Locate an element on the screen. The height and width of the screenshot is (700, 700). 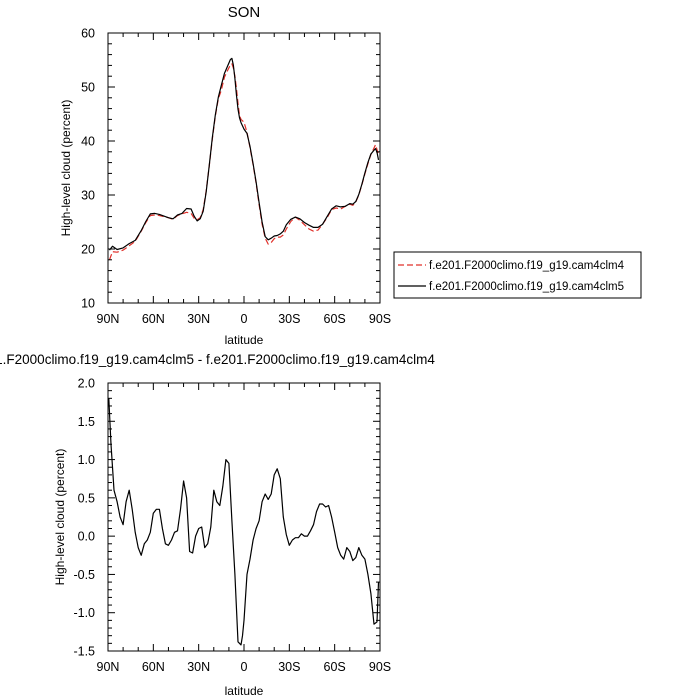
legend-label-cam4clm4: f.e201.F2000climo.f19_g19.cam4clm4 is located at coordinates (527, 266).